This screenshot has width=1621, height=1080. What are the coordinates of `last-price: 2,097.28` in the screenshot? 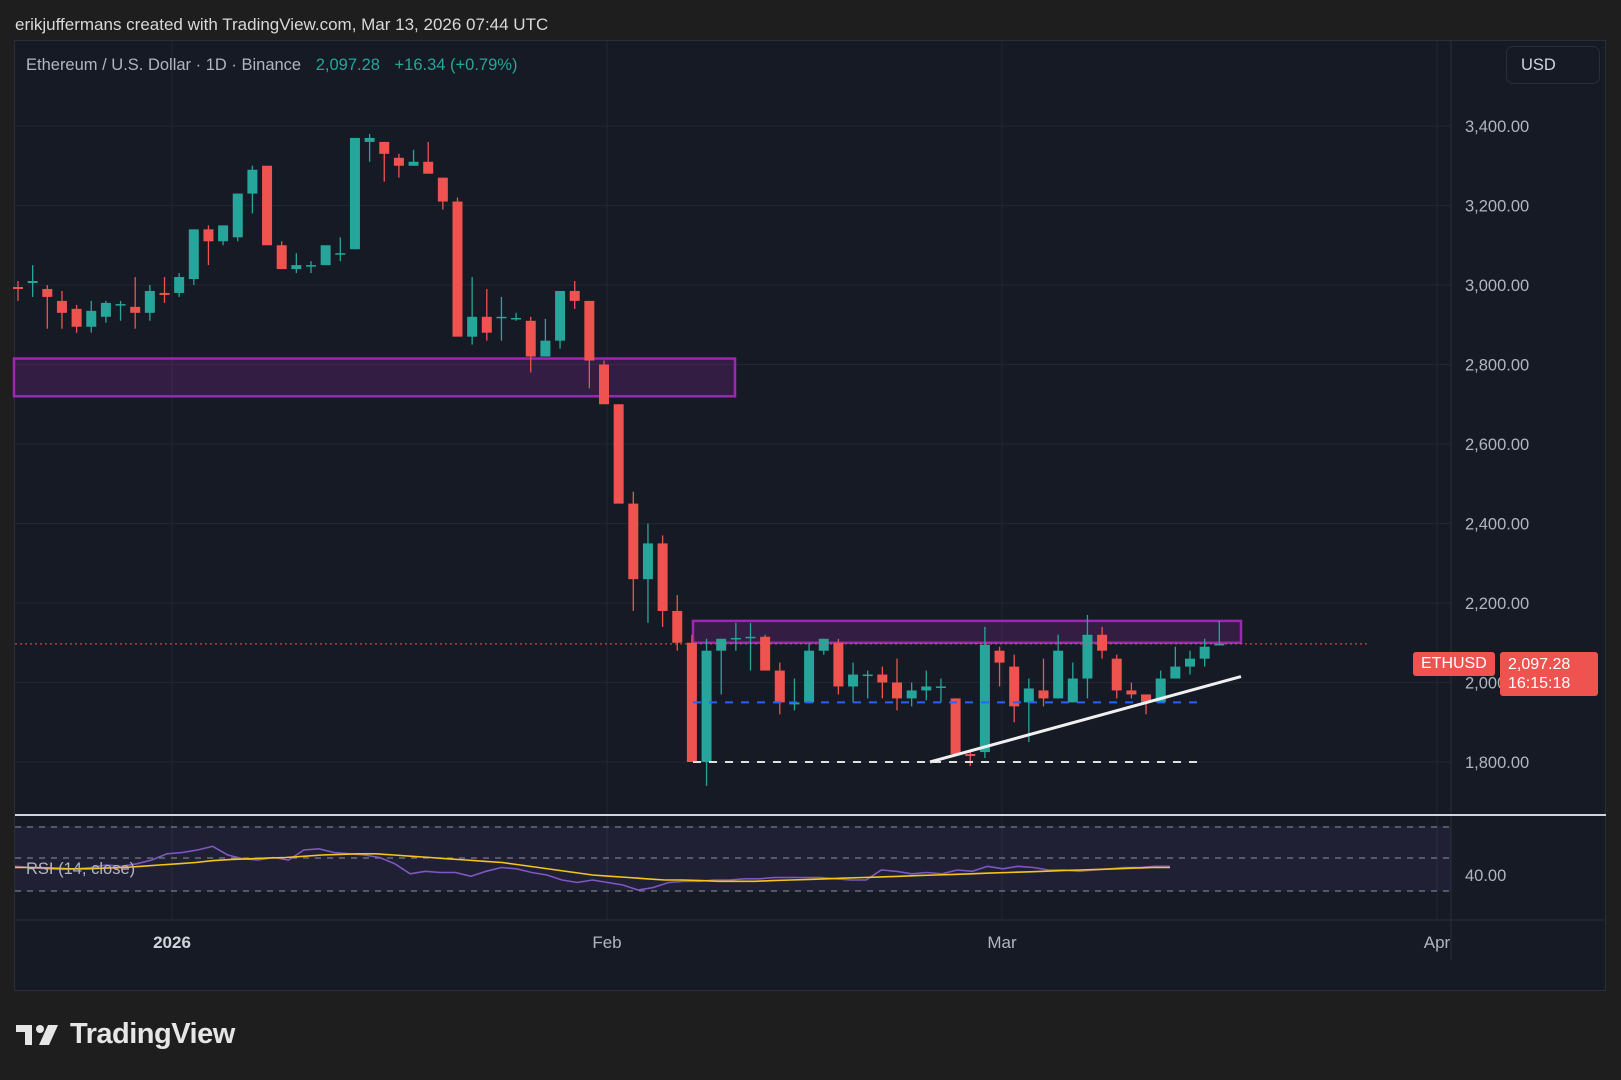 It's located at (347, 65).